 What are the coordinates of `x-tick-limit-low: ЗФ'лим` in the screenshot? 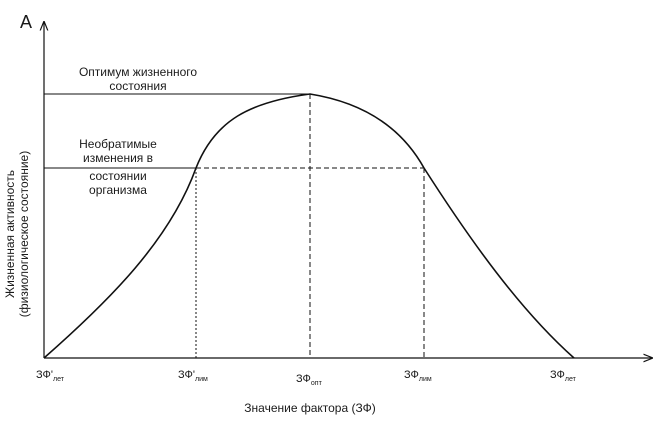 It's located at (193, 376).